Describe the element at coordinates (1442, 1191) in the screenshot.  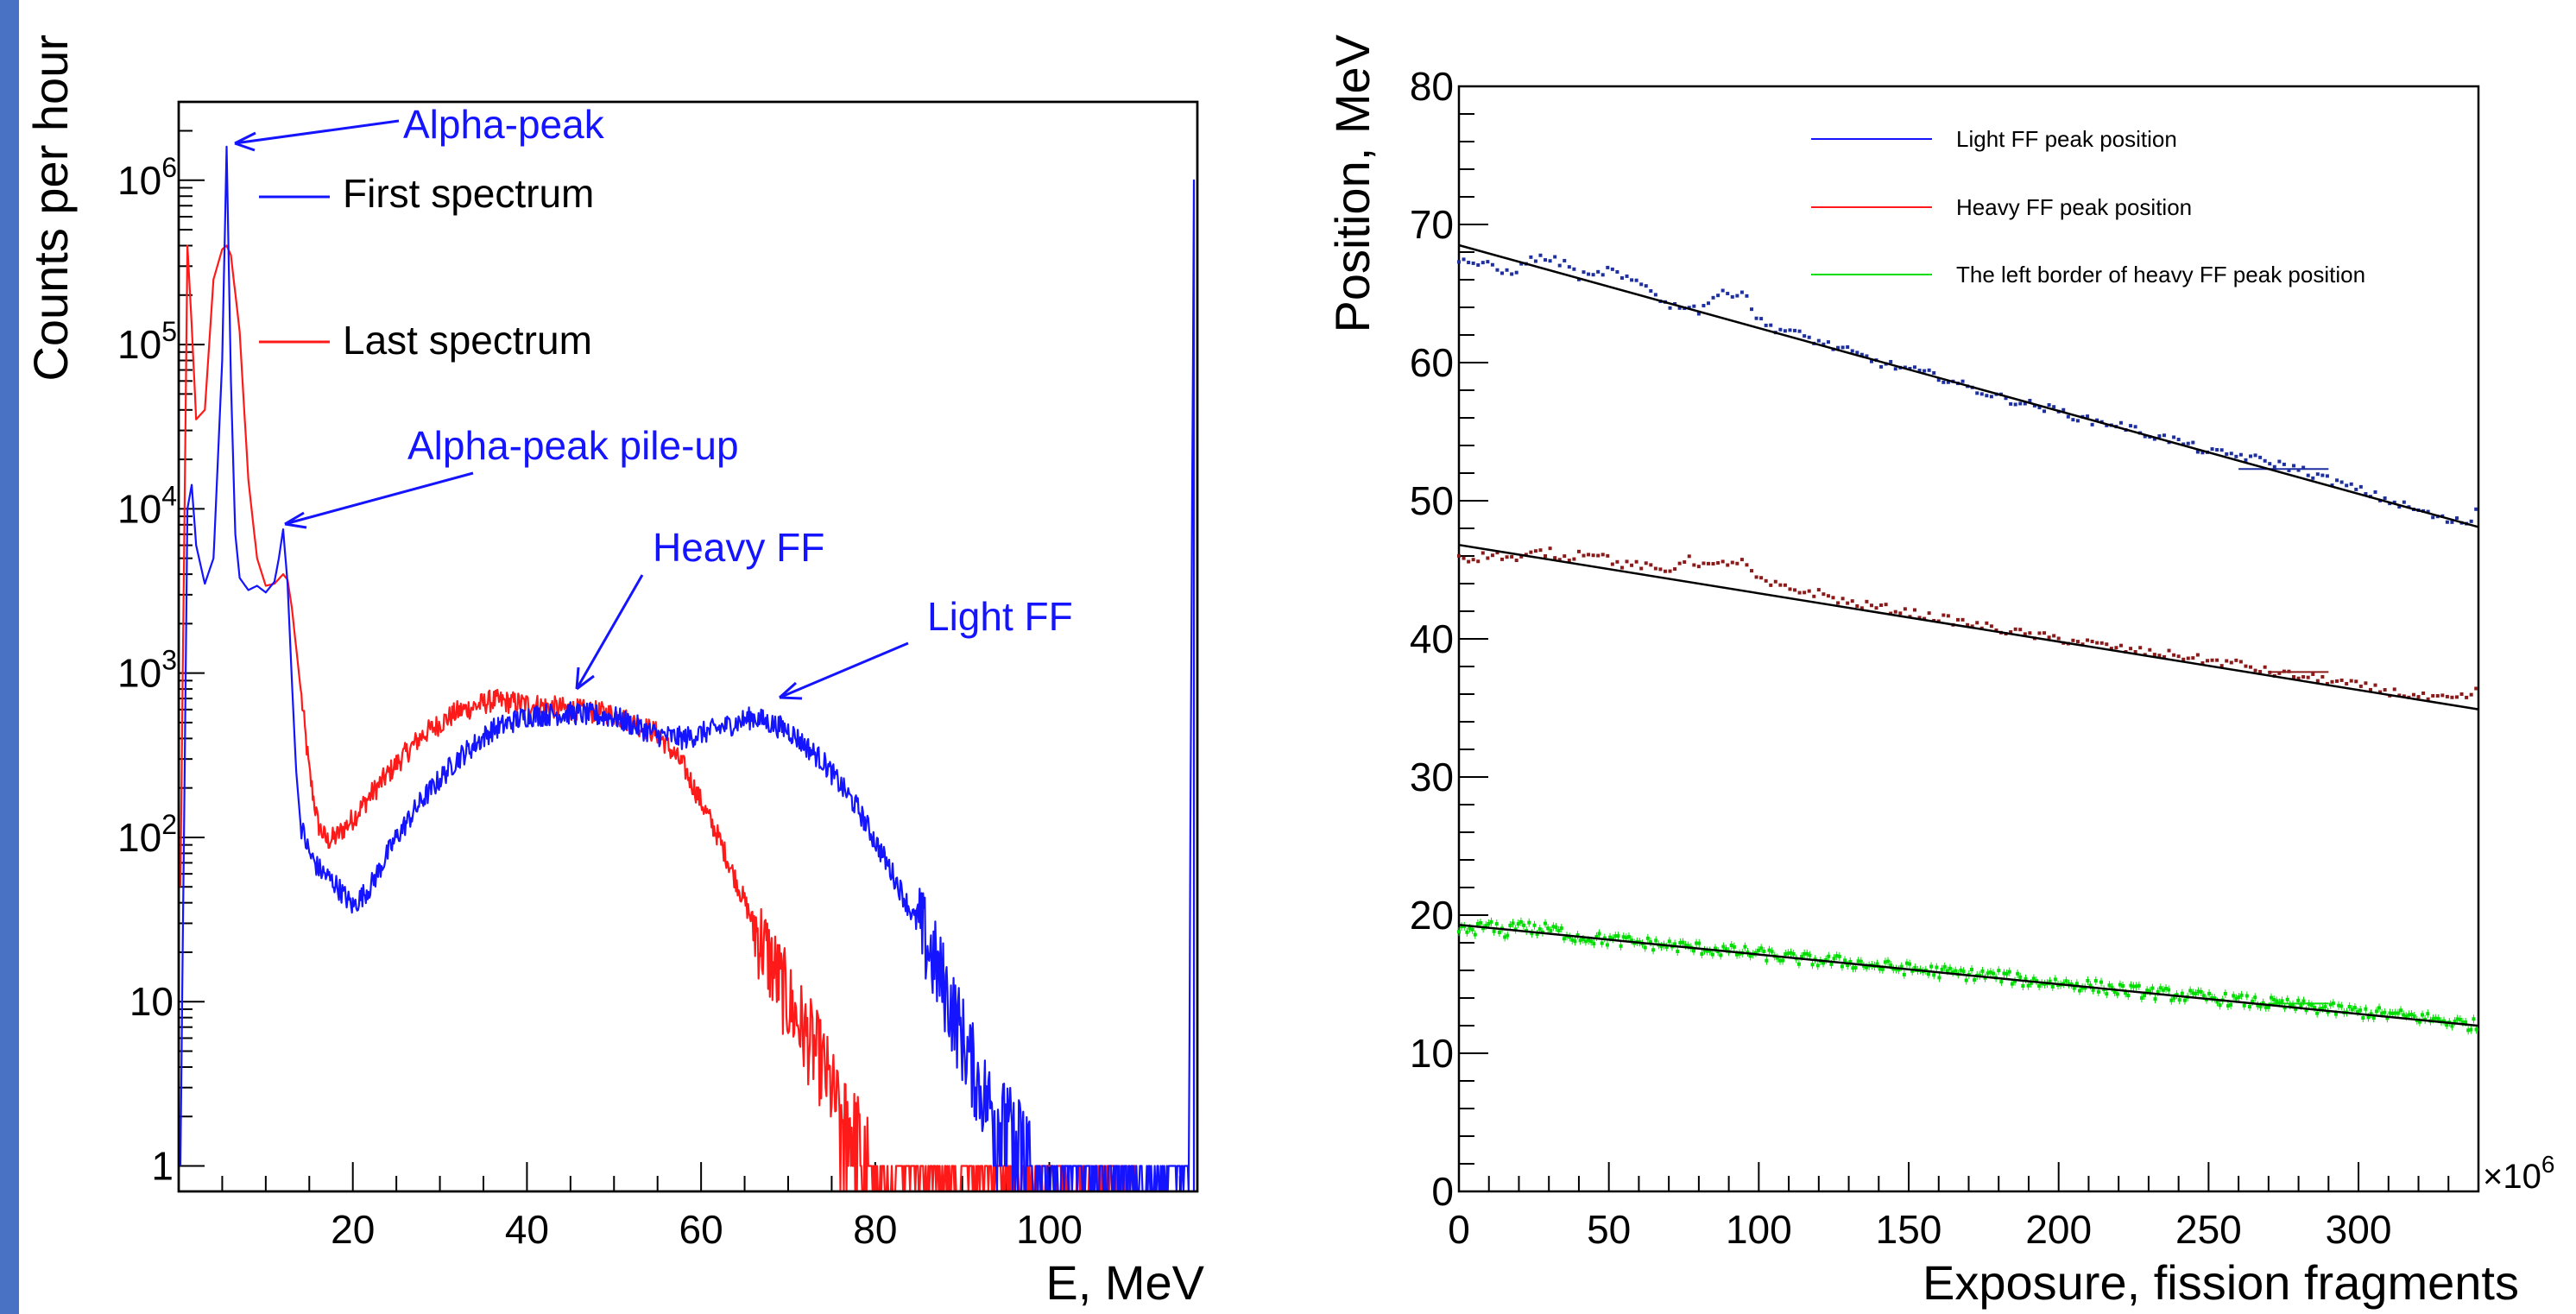
I see `right-y-tick-label: 0` at that location.